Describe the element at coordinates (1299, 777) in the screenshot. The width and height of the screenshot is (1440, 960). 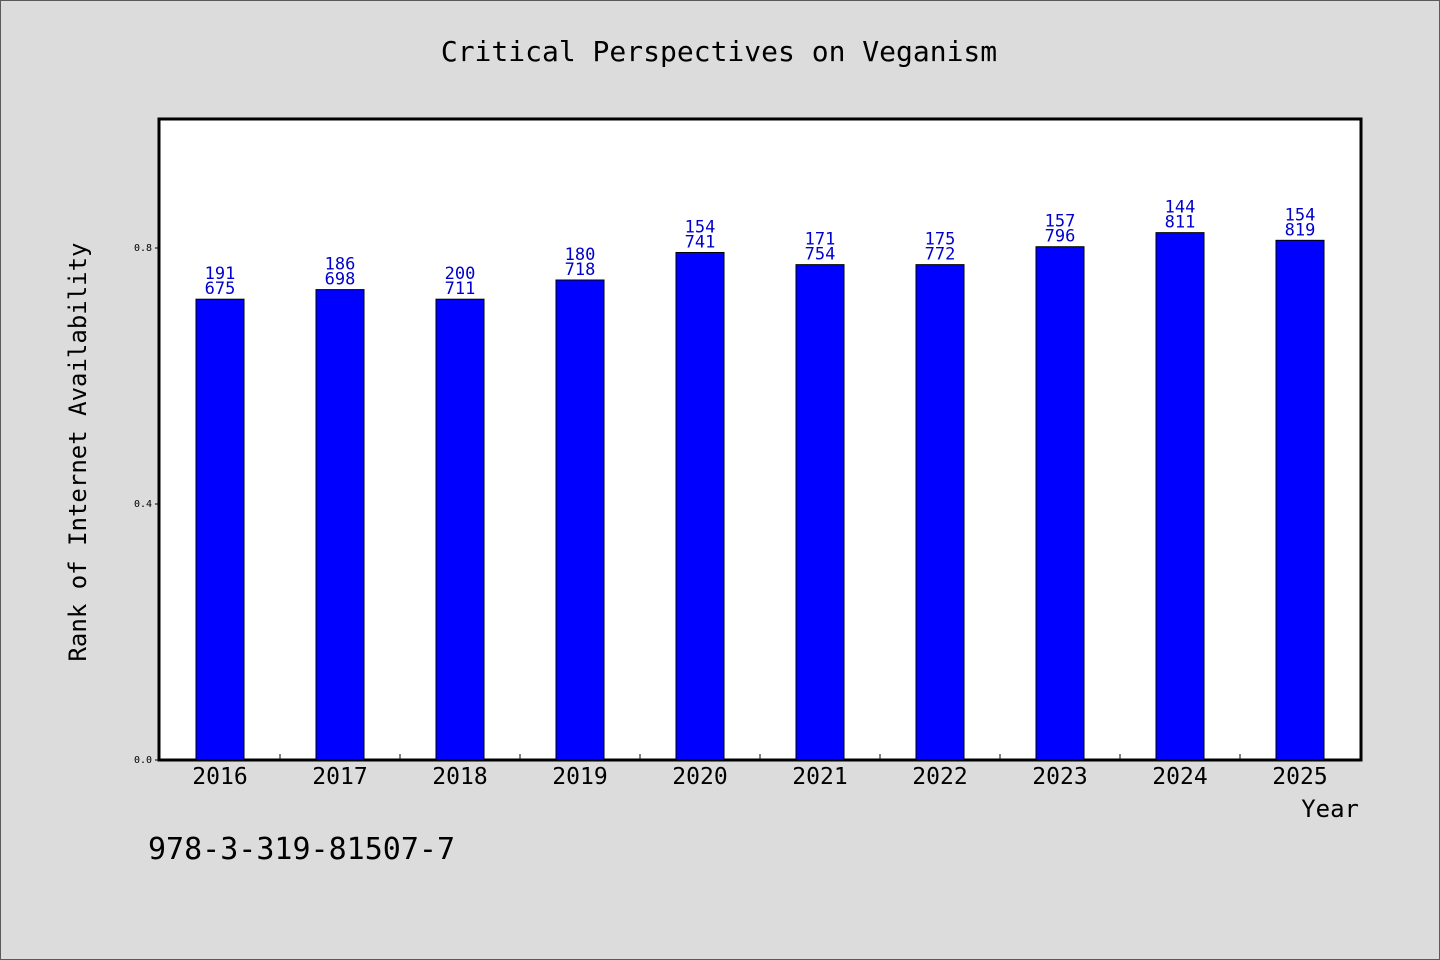
I see `x-tick-label: 2025` at that location.